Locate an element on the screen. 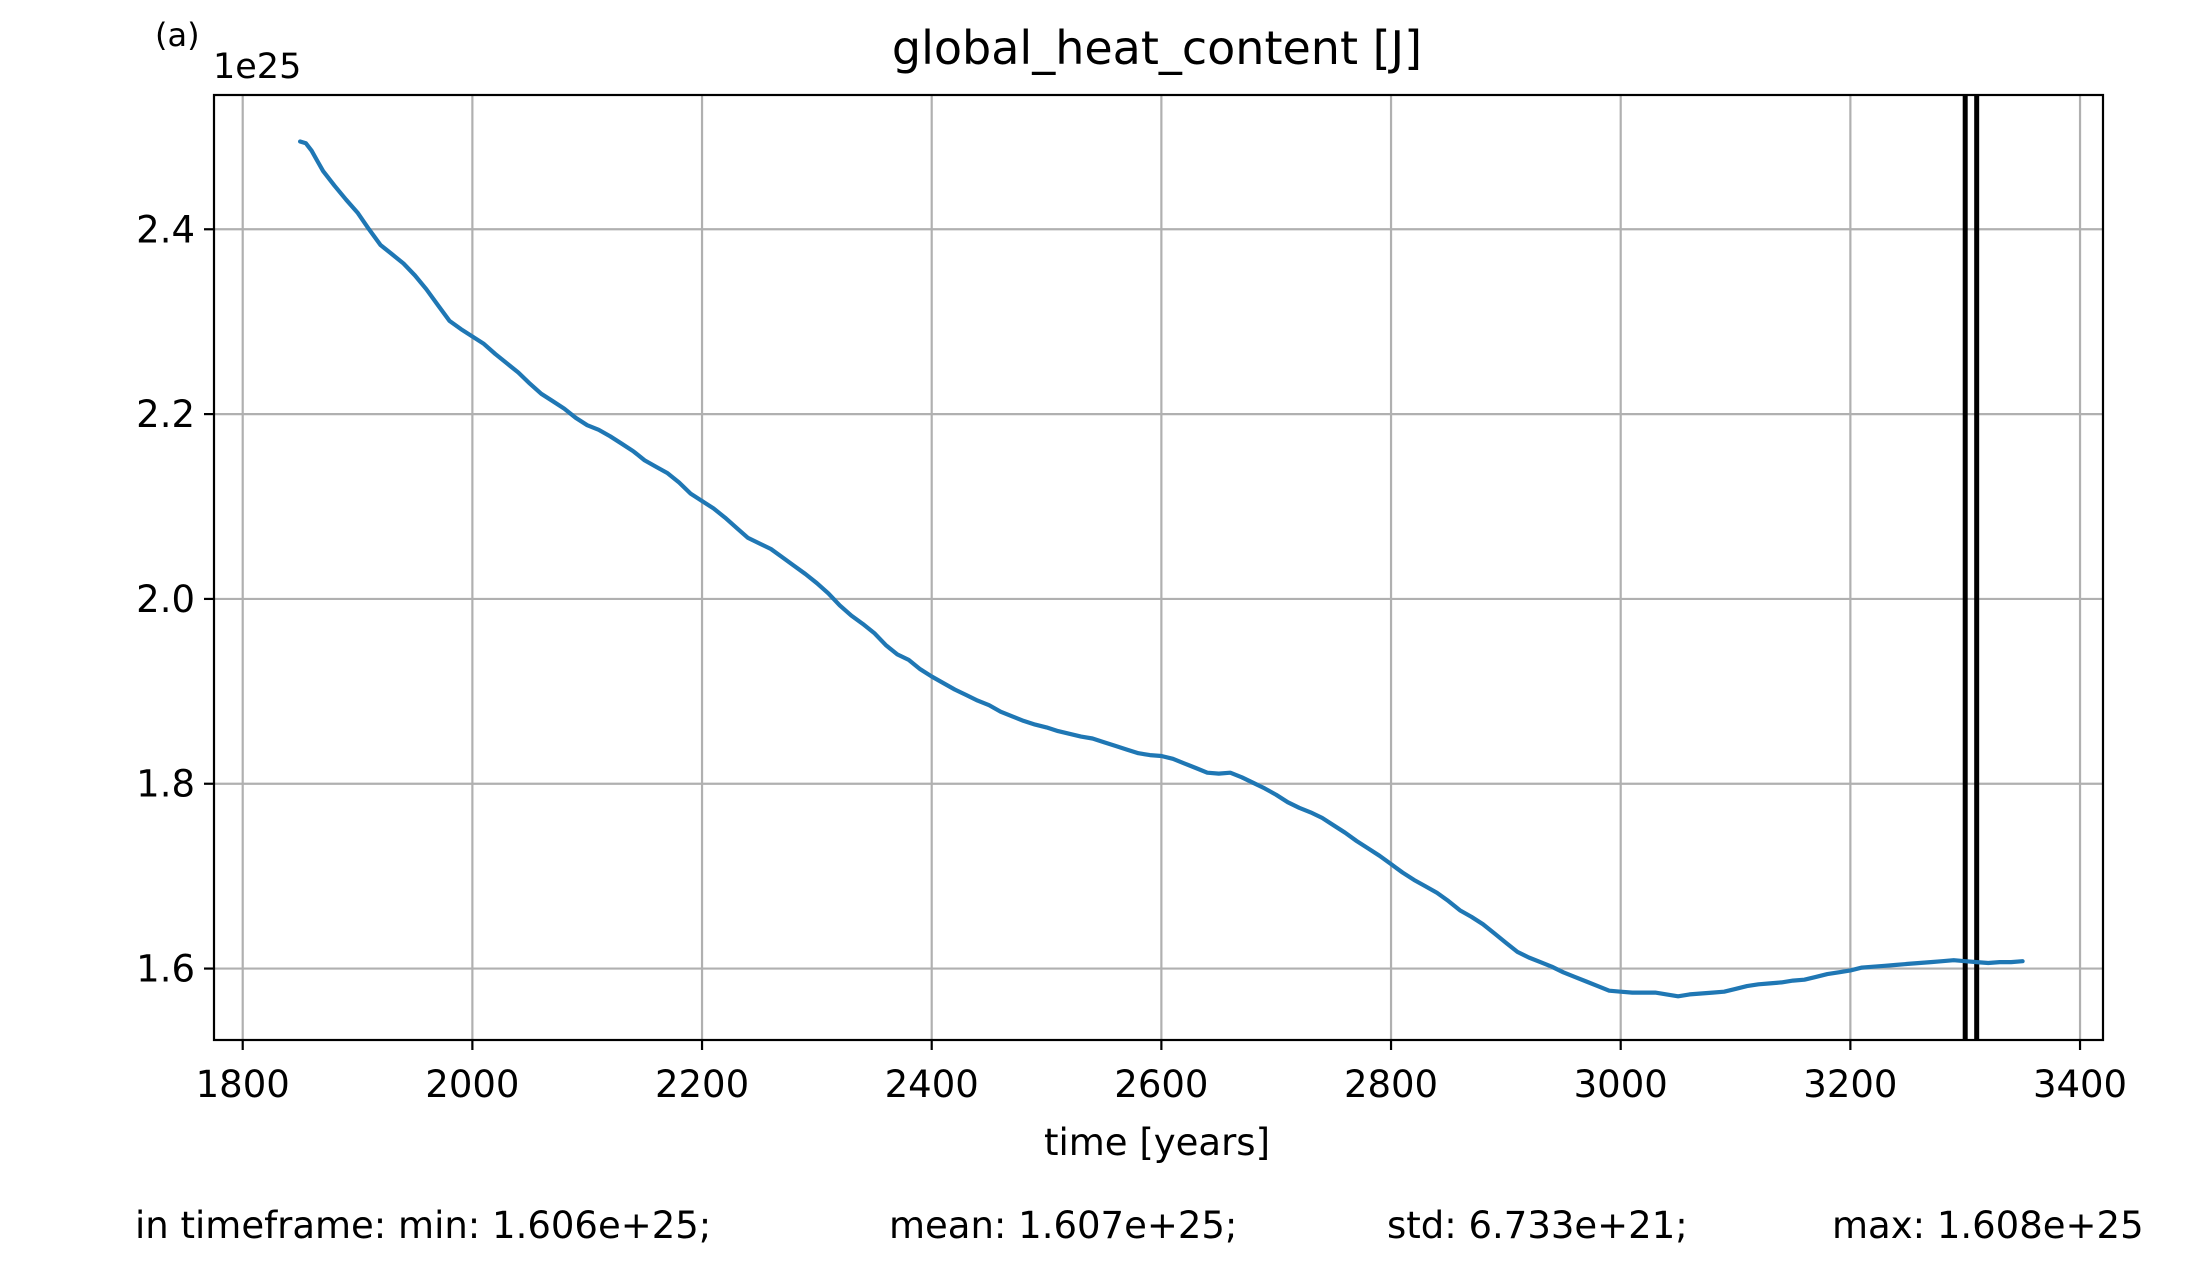 The height and width of the screenshot is (1263, 2196). x-tick-label: 3000 is located at coordinates (1621, 1084).